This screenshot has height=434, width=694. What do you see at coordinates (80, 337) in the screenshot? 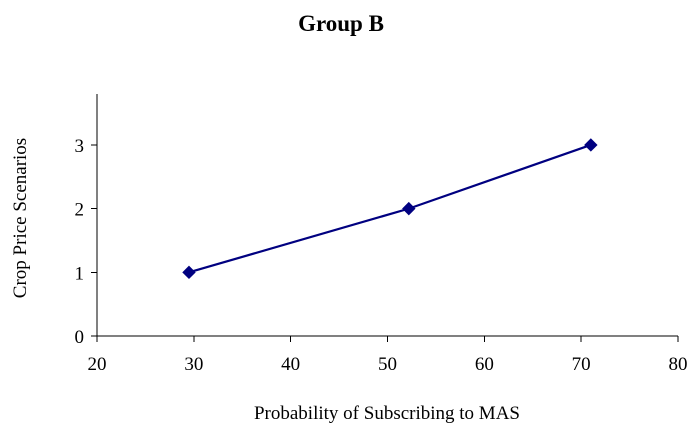
I see `y-tick-label: 0` at bounding box center [80, 337].